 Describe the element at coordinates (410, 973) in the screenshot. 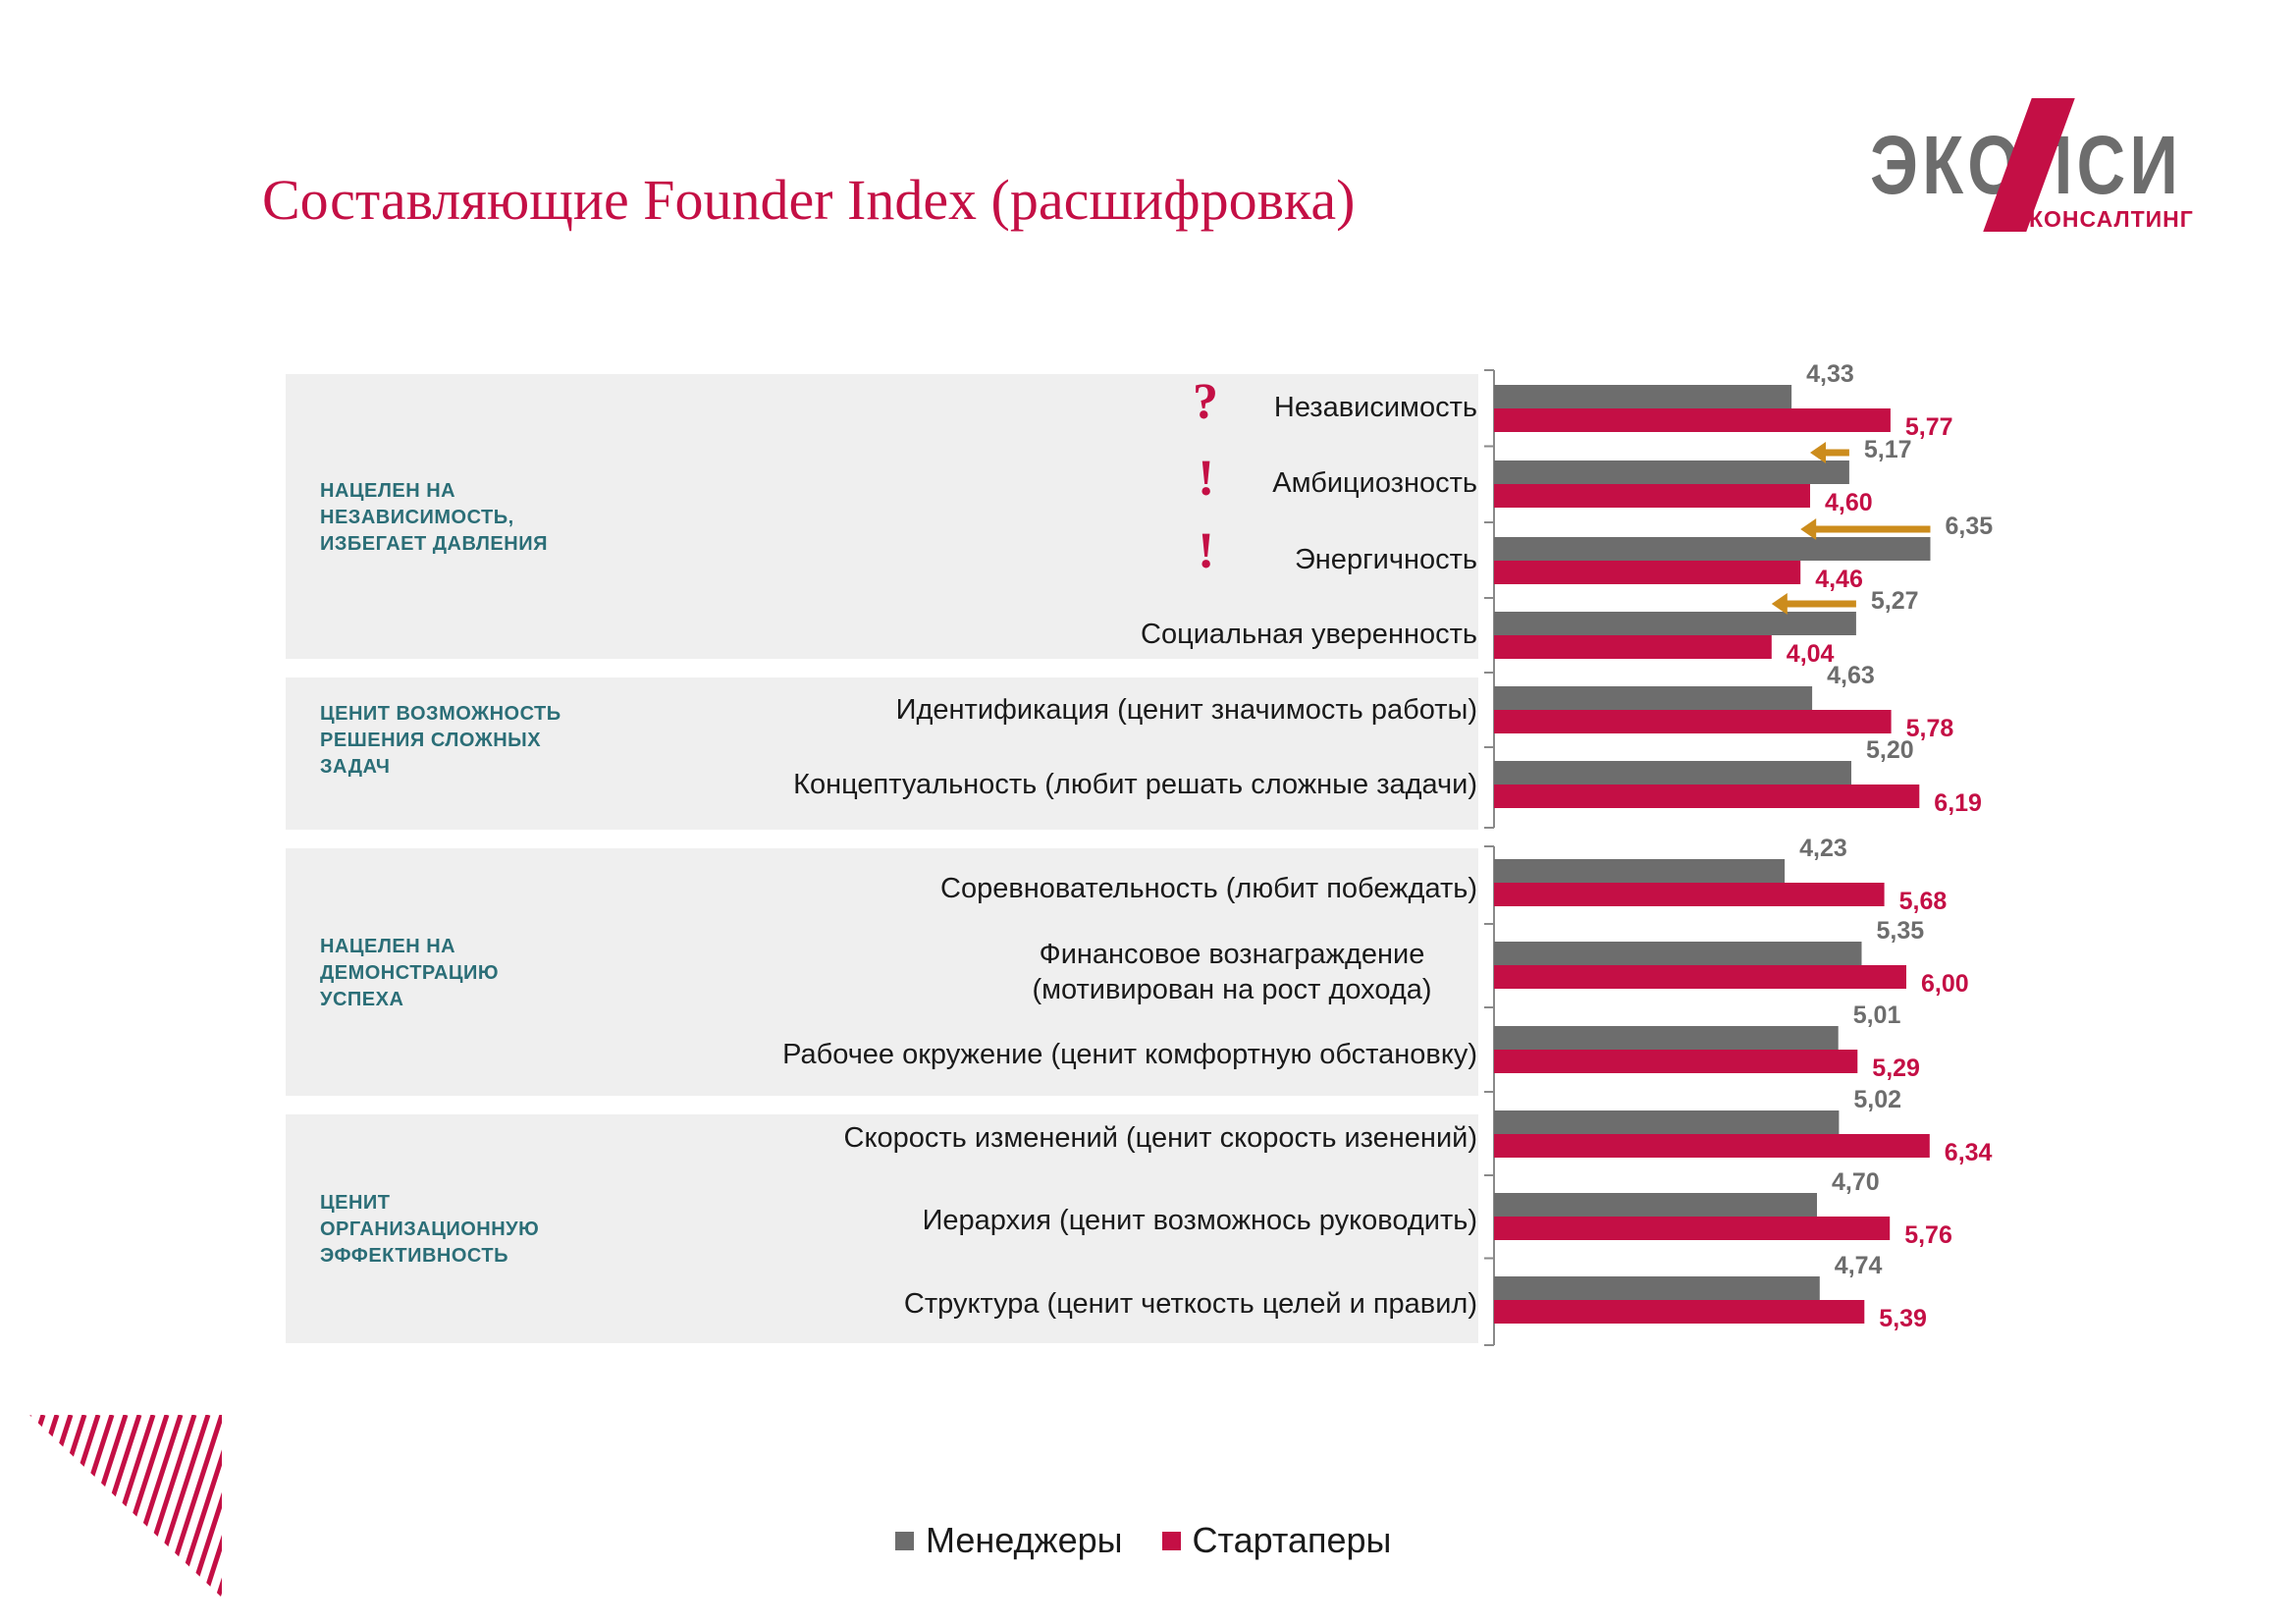

I see `group-label-3: НАЦЕЛЕН НА ДЕМОНСТРАЦИЮ УСПЕХА` at that location.